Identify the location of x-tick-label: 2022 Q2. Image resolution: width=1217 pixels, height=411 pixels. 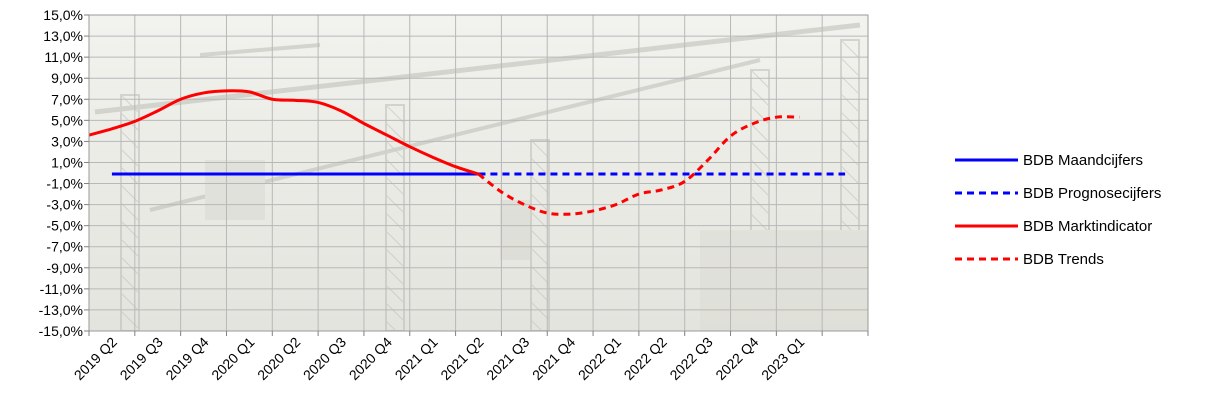
(645, 358).